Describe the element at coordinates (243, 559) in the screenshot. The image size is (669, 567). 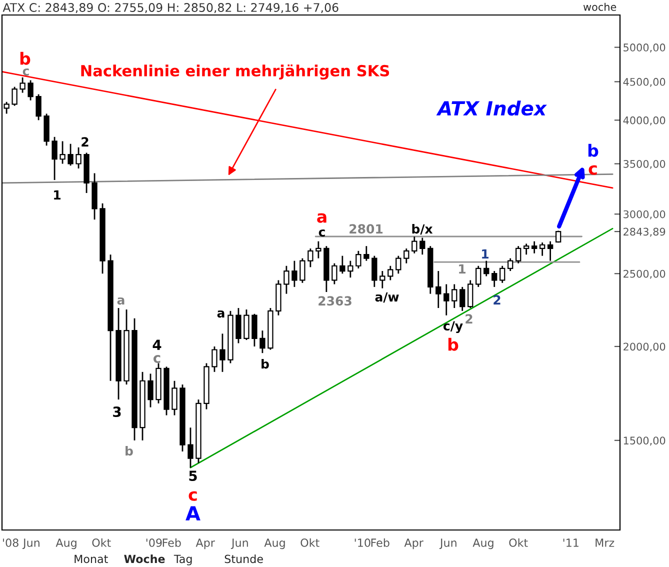
I see `text: Stunde` at that location.